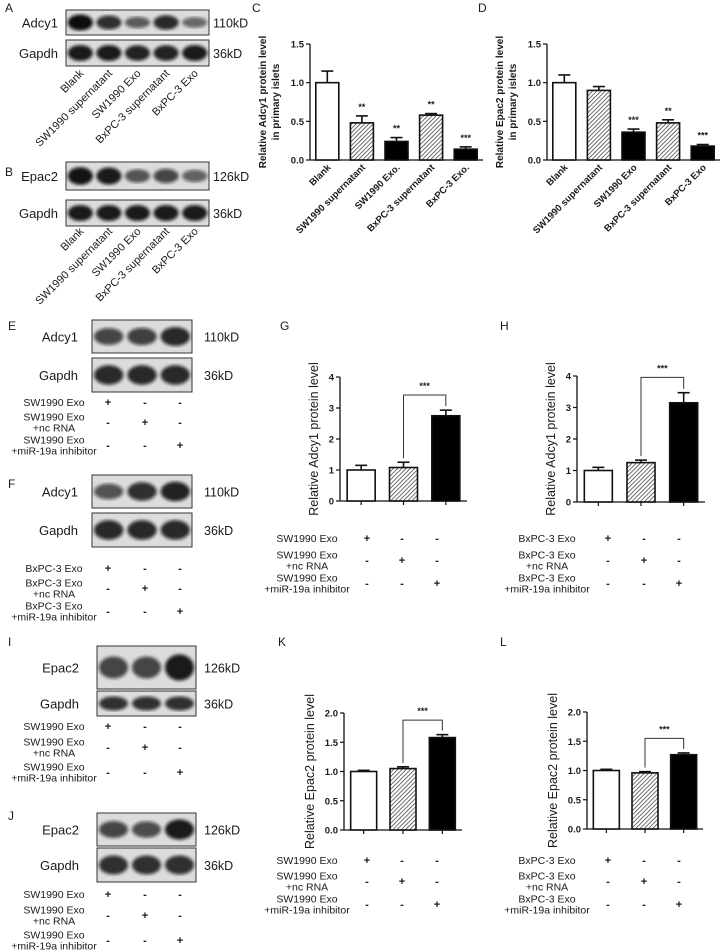  What do you see at coordinates (230, 24) in the screenshot?
I see `molecular-weight-label: 110kD` at bounding box center [230, 24].